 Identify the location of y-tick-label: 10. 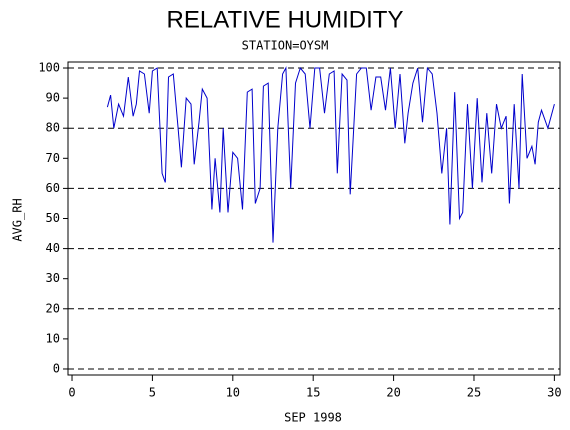
(53, 338).